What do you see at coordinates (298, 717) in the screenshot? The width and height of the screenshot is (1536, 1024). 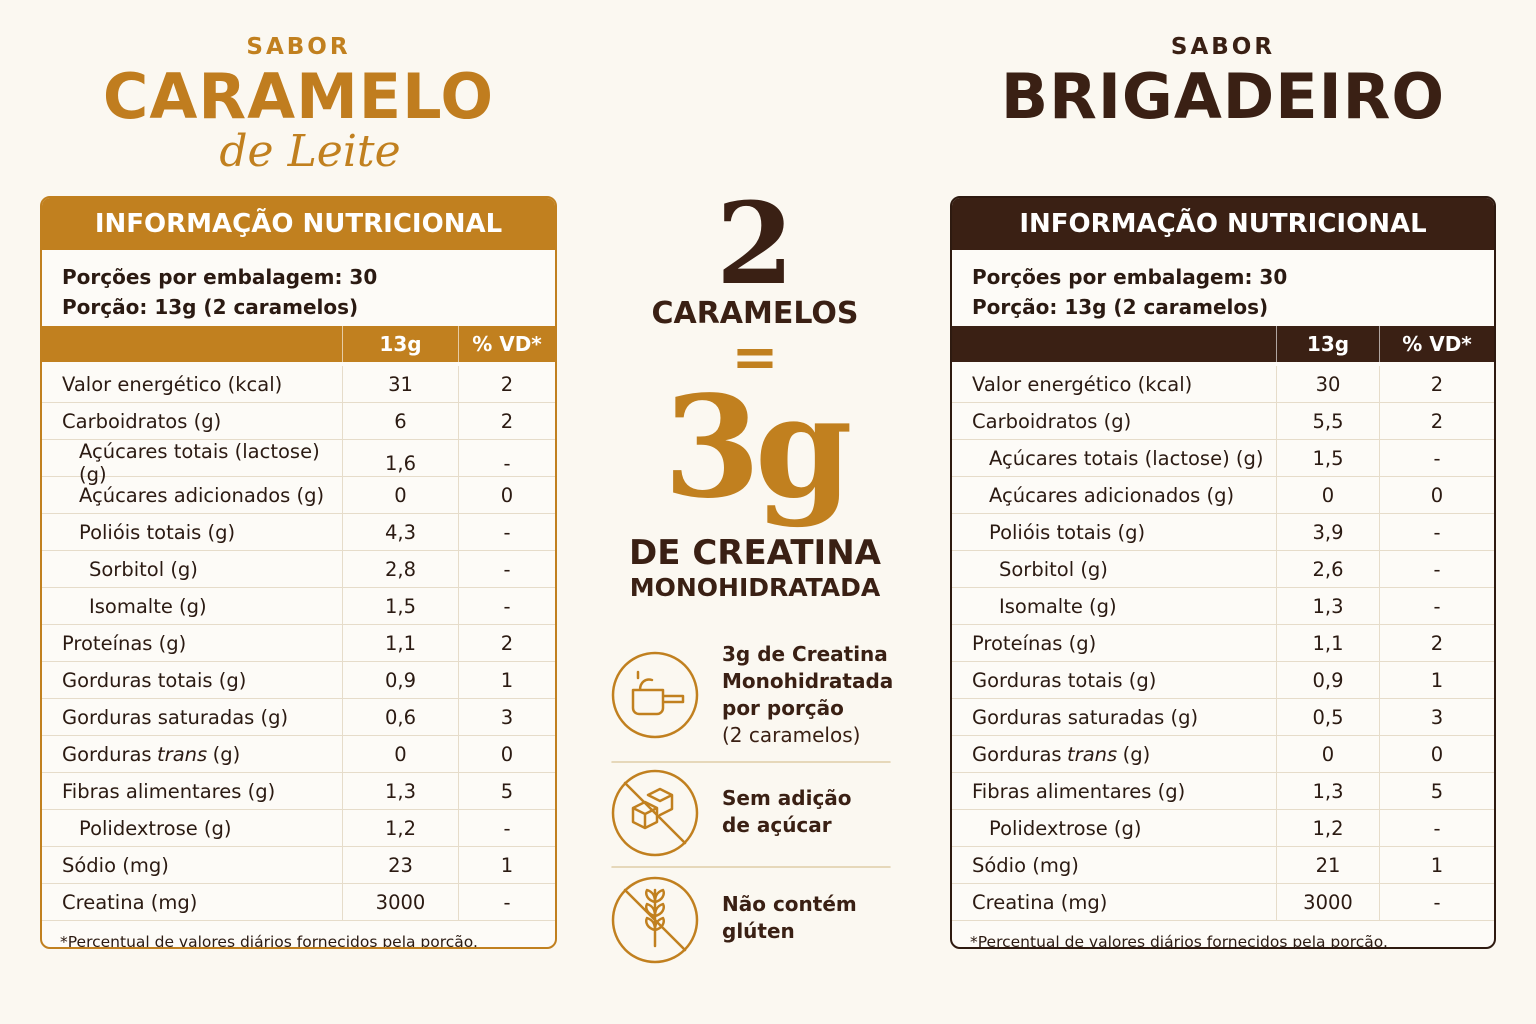 I see `nutrient-row: Gorduras saturadas (g) 0,6 3` at bounding box center [298, 717].